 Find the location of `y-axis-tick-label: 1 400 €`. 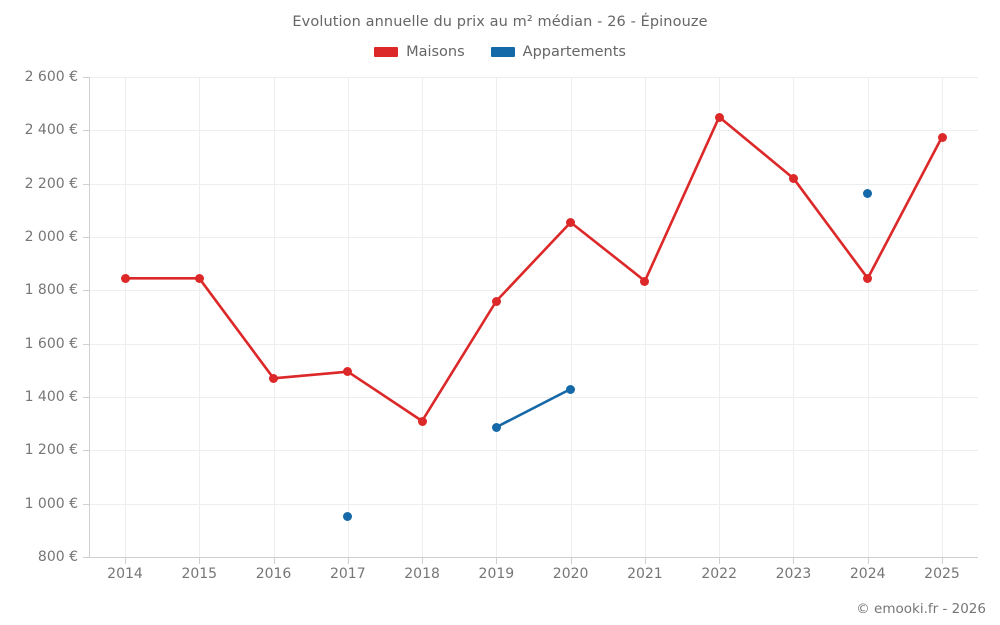

y-axis-tick-label: 1 400 € is located at coordinates (51, 397).